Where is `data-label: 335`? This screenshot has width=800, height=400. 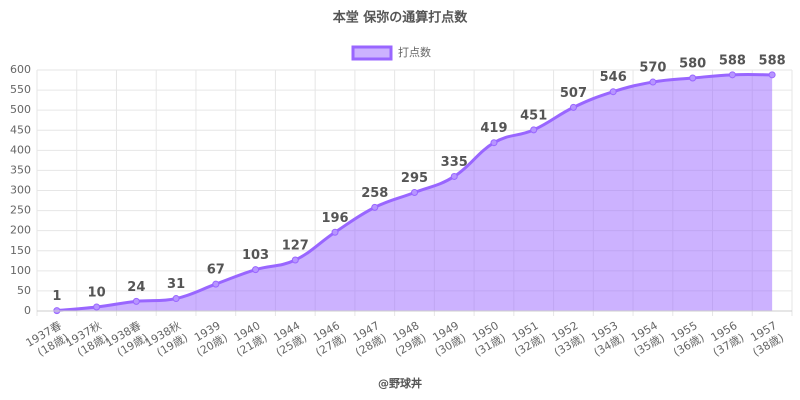
data-label: 335 is located at coordinates (454, 162).